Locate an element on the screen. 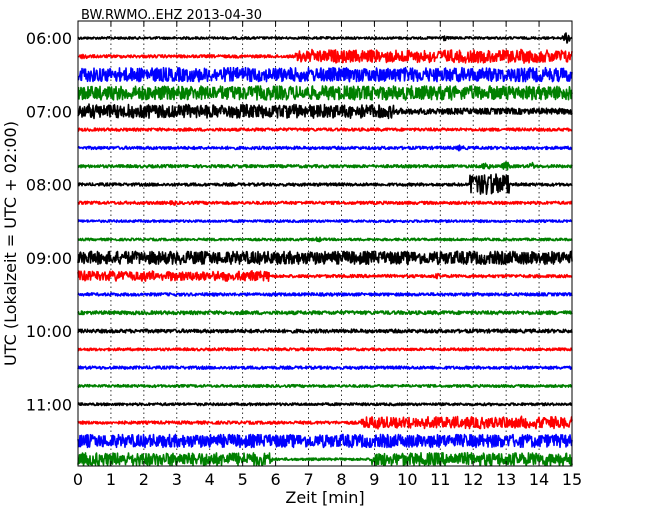  y-tick-label: 11:00 is located at coordinates (49, 404).